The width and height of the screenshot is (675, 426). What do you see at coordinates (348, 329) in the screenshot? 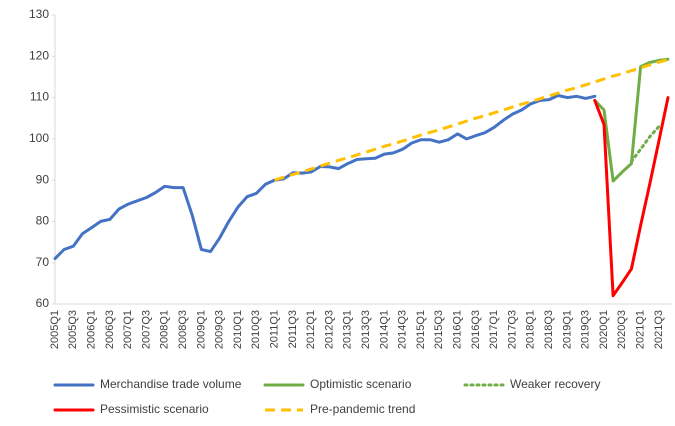
I see `x-tick-label: 2013Q1` at bounding box center [348, 329].